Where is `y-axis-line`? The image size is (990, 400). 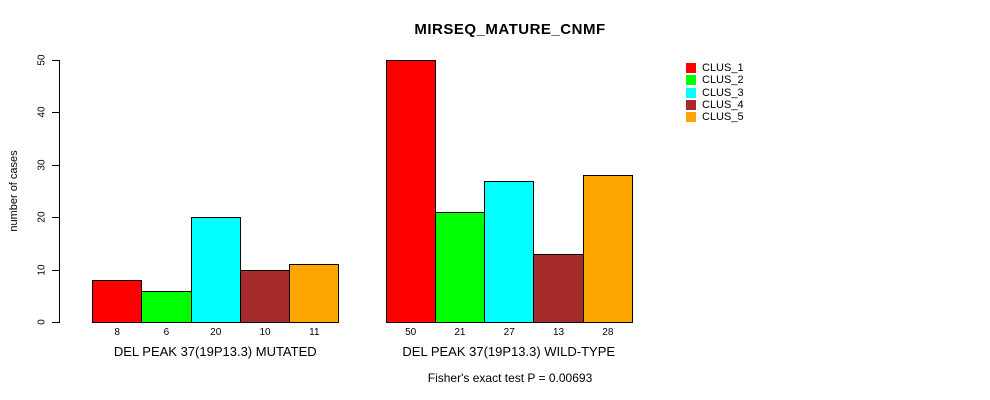
y-axis-line is located at coordinates (59, 191).